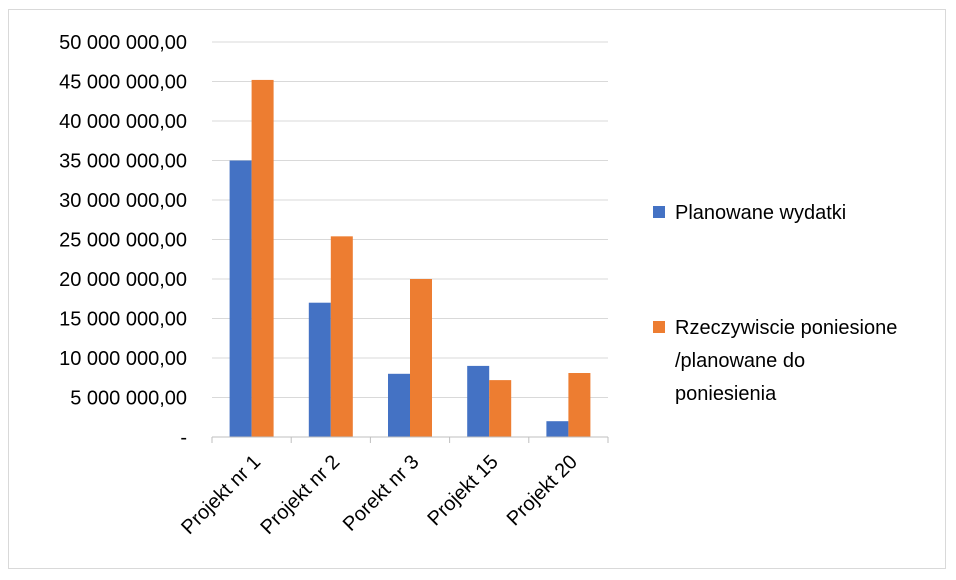 The height and width of the screenshot is (580, 956). I want to click on y-tick-label: 40 000 000,00, so click(123, 122).